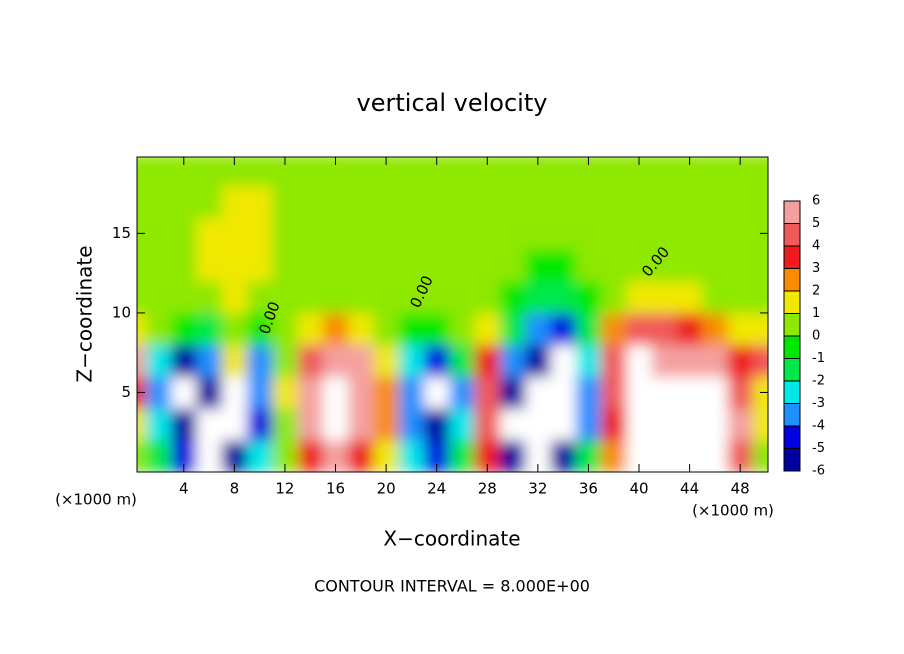 The image size is (904, 654). I want to click on x-tick-label: 12, so click(284, 489).